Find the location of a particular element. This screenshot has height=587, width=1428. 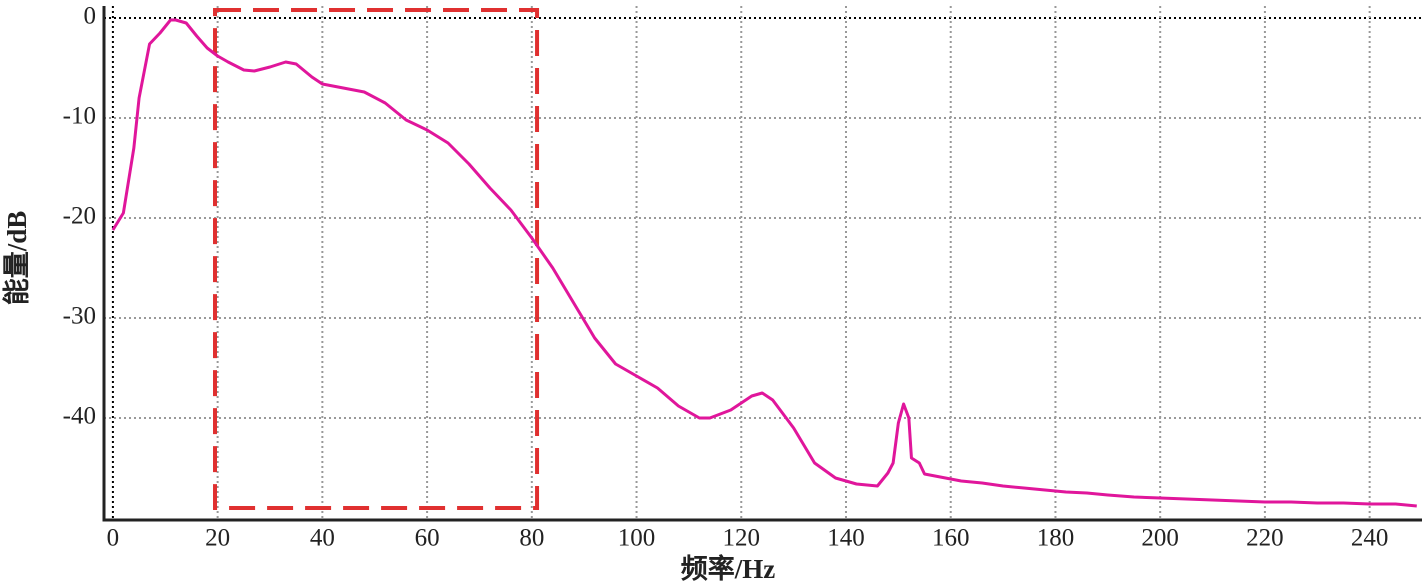

x-tick-label: 0 is located at coordinates (113, 538).